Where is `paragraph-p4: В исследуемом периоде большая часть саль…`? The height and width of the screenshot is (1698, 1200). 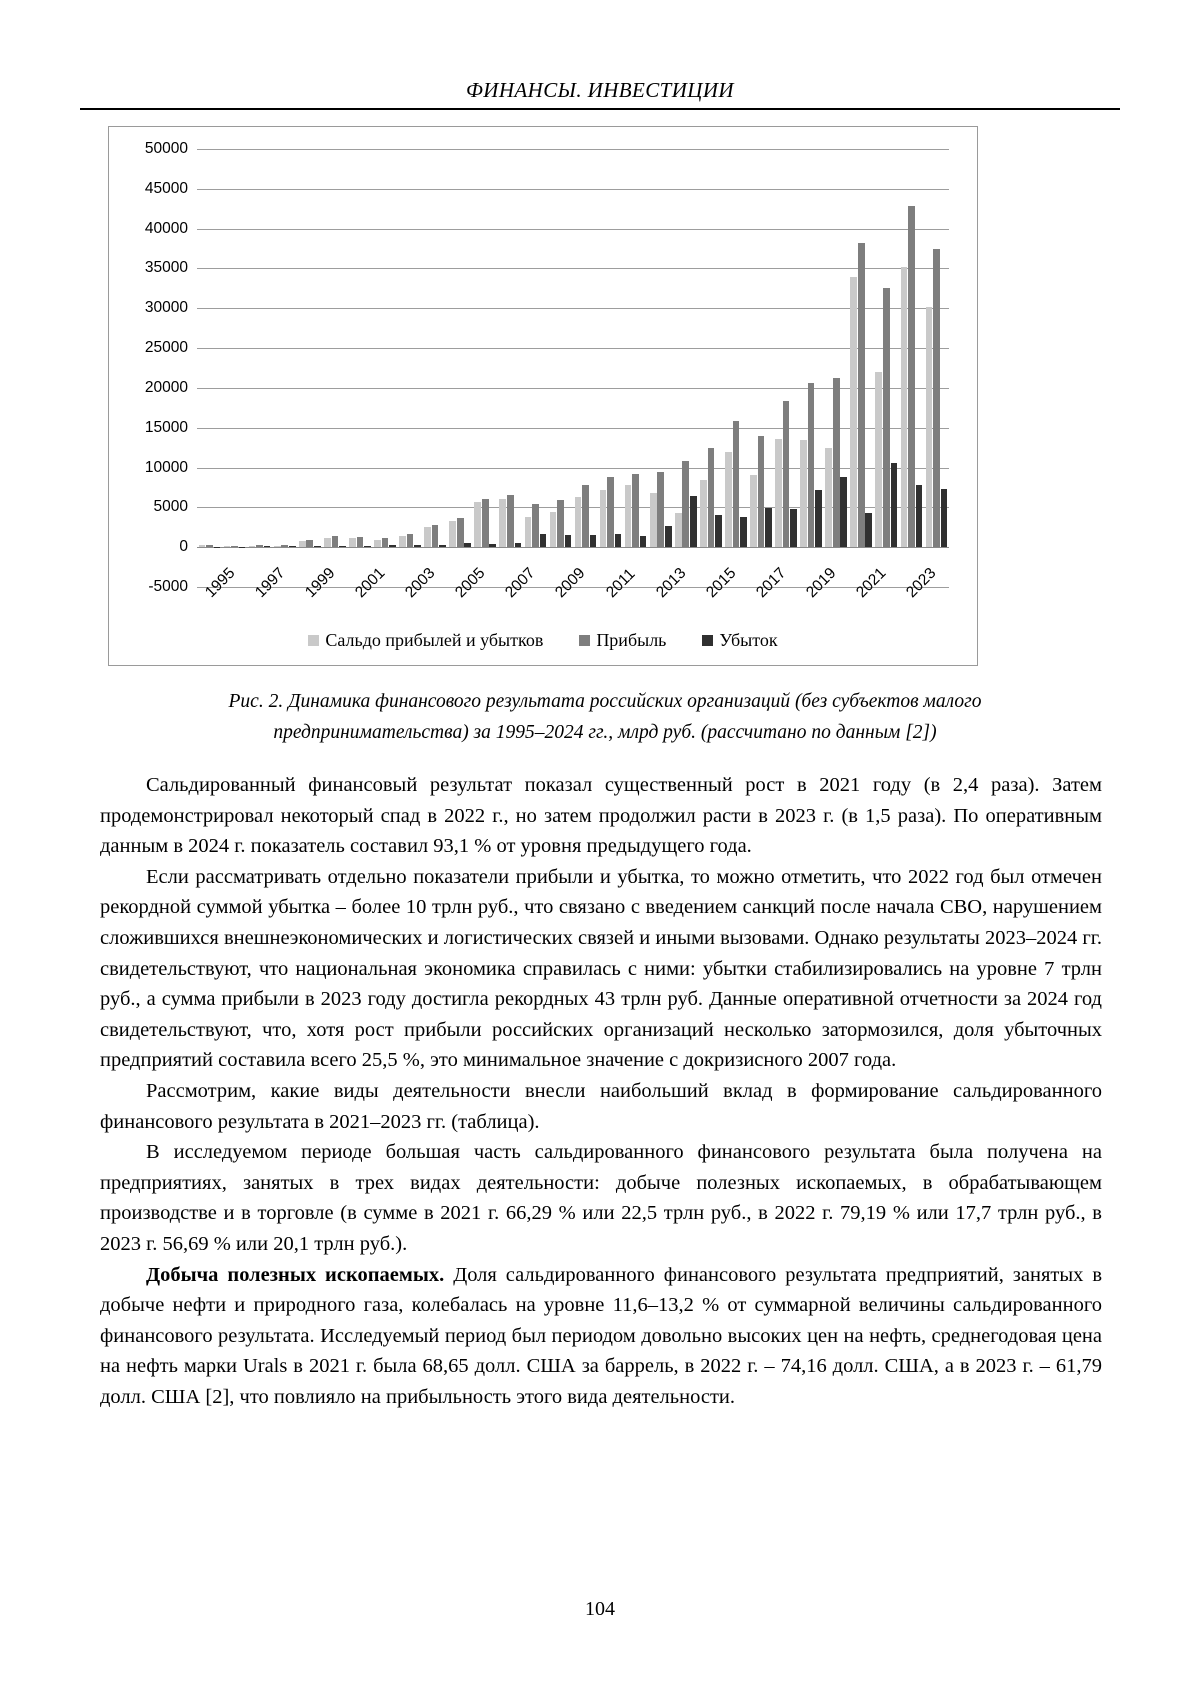
paragraph-p4: В исследуемом периоде большая часть саль… is located at coordinates (601, 1198).